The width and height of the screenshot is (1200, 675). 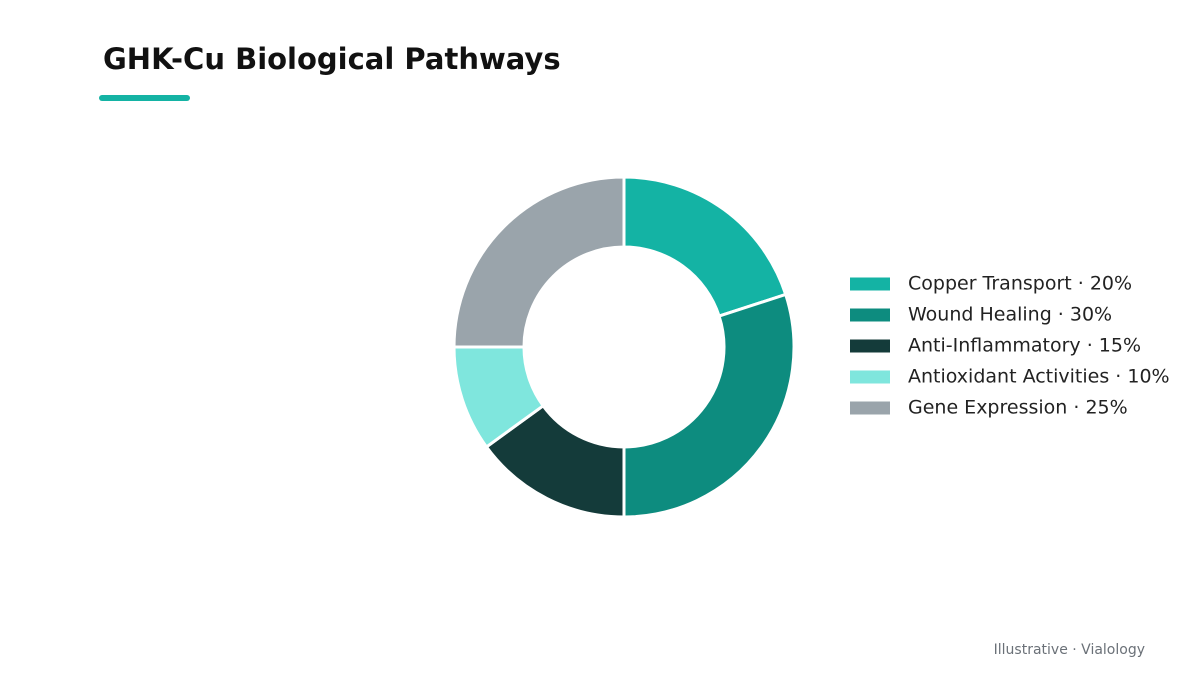 I want to click on chart-title: GHK-Cu Biological Pathways, so click(x=332, y=59).